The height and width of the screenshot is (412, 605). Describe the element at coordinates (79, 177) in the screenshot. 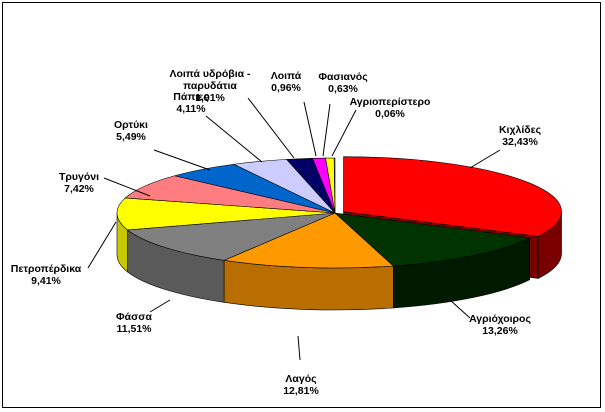

I see `data-label-name: Τρυγόνι` at that location.